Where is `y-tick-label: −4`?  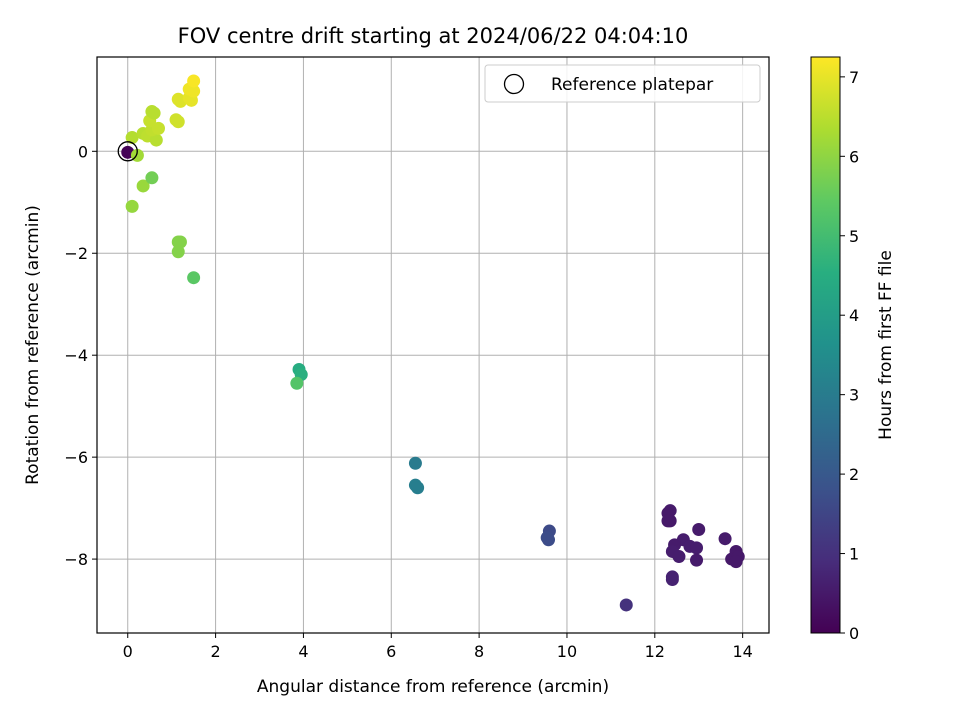 y-tick-label: −4 is located at coordinates (76, 355).